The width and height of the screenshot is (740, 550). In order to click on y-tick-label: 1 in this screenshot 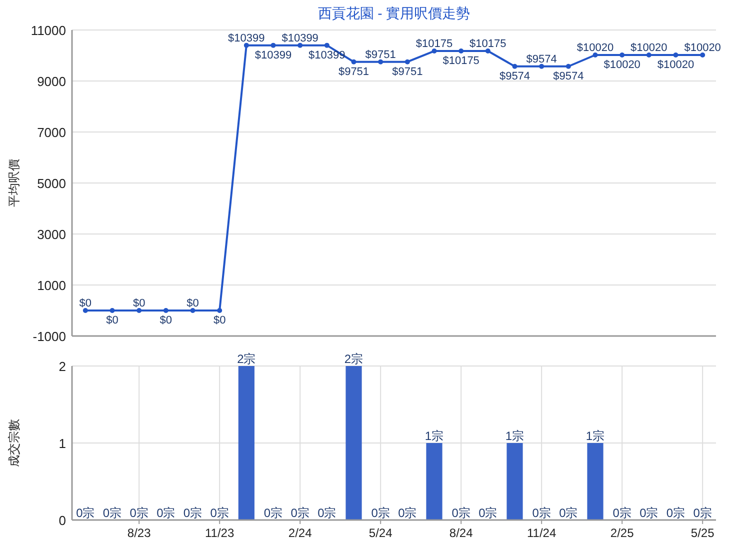, I will do `click(62, 443)`.